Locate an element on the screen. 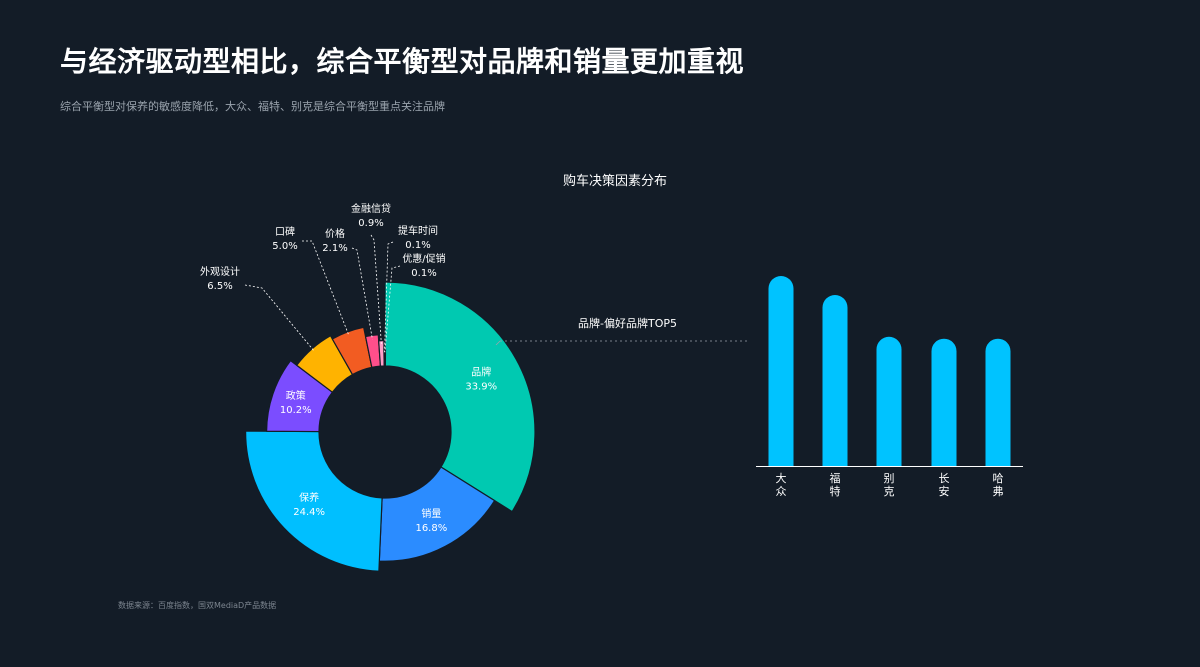 This screenshot has height=667, width=1200. bar-category-label-1: 福特 is located at coordinates (835, 484).